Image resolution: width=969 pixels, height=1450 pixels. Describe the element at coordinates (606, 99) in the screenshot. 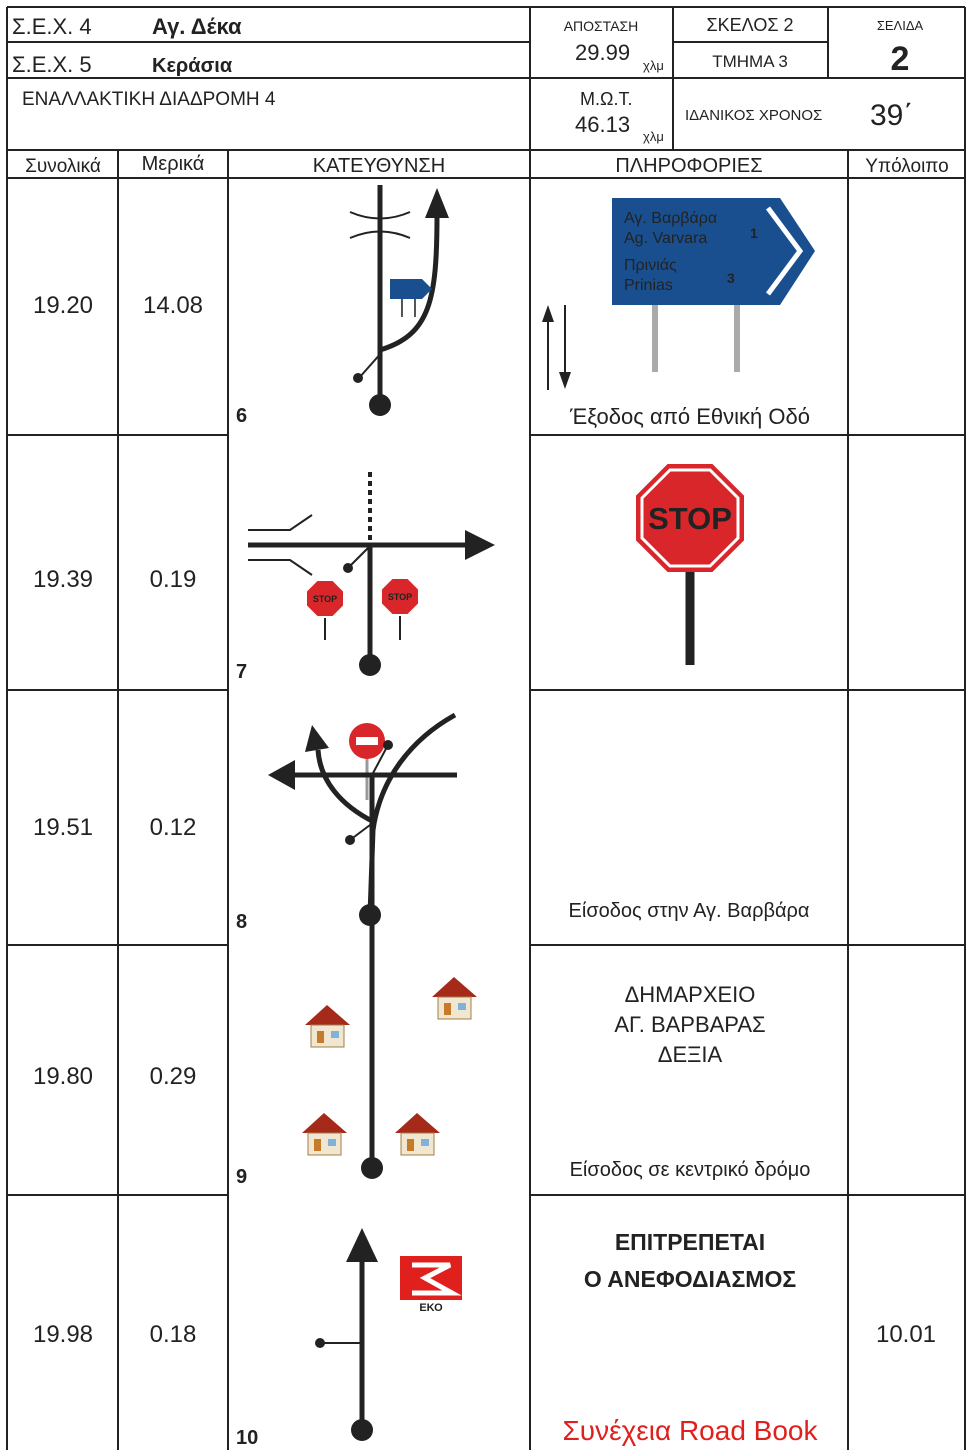

I see `avg-label: Μ.Ω.Τ.` at that location.